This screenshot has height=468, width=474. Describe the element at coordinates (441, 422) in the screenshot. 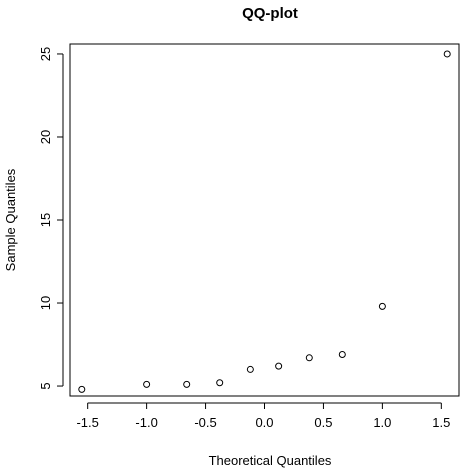

I see `x-tick-label: 1.5` at that location.